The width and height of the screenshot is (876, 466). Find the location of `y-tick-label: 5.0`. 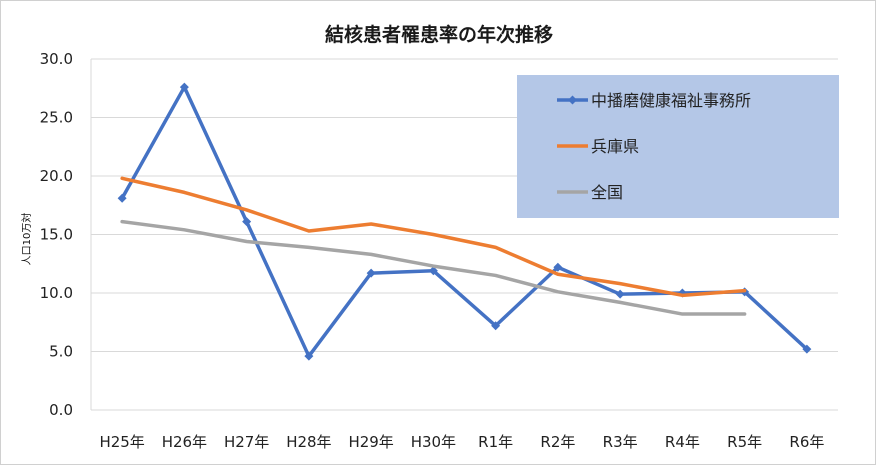

y-tick-label: 5.0 is located at coordinates (61, 352).